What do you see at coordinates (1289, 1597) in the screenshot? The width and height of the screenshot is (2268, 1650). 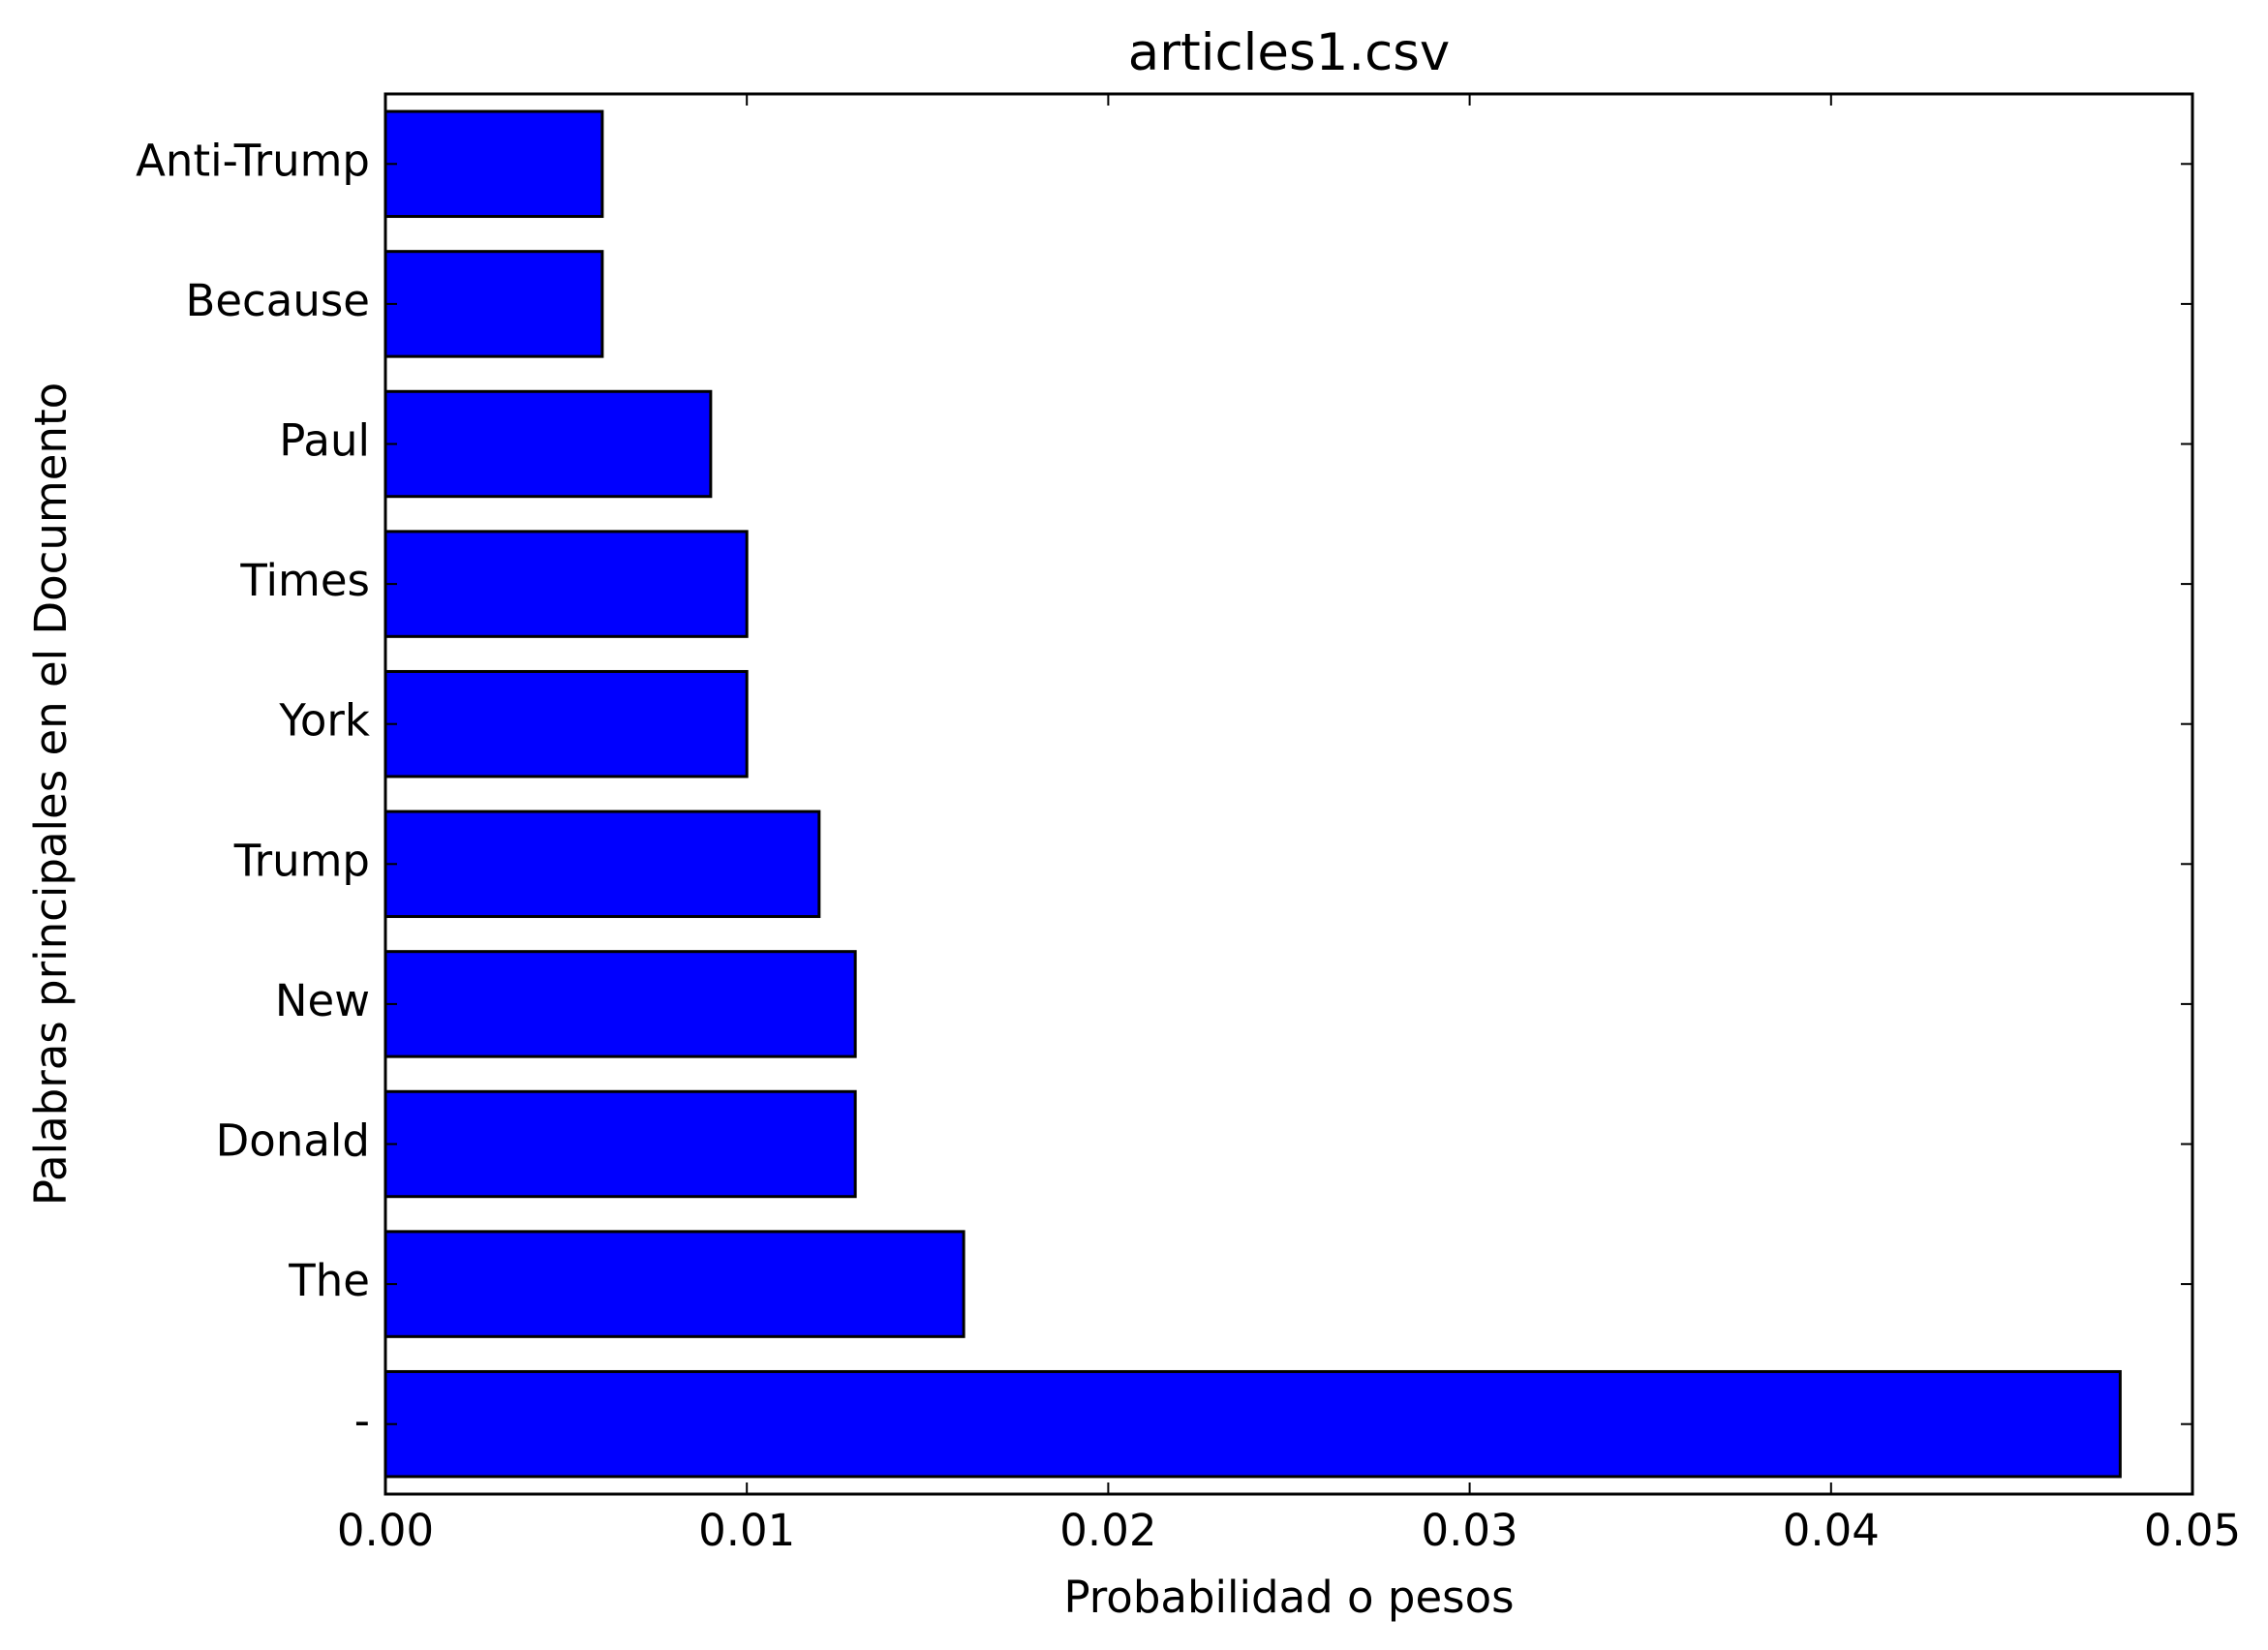 I see `x-axis-label: Probabilidad o pesos` at bounding box center [1289, 1597].